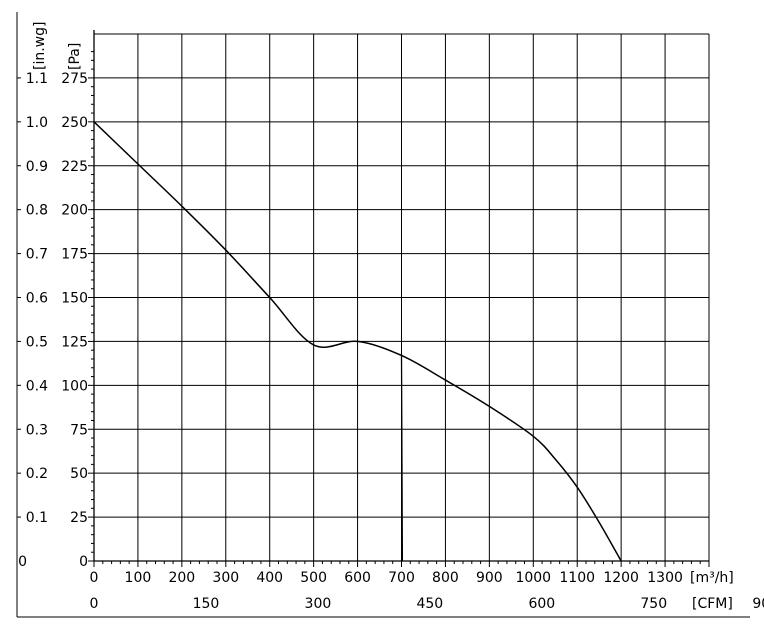 This screenshot has height=631, width=764. Describe the element at coordinates (577, 578) in the screenshot. I see `x-tick-label: 1100` at that location.